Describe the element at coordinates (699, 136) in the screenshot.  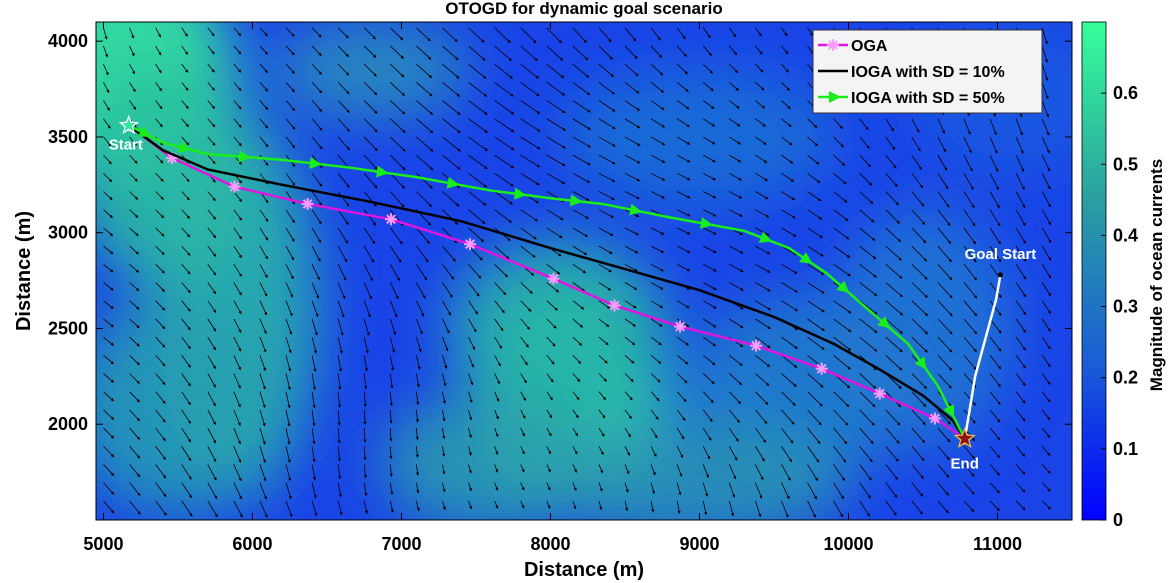
I see `field-region` at that location.